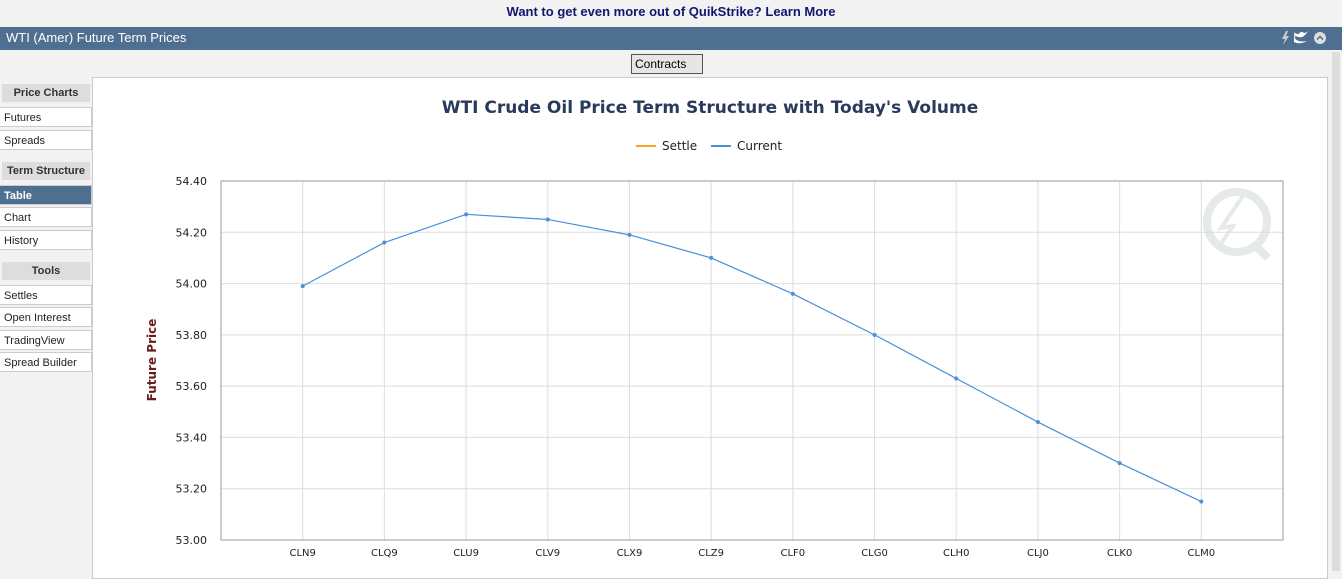 The height and width of the screenshot is (579, 1342). I want to click on y-tick-label: 54.00, so click(192, 284).